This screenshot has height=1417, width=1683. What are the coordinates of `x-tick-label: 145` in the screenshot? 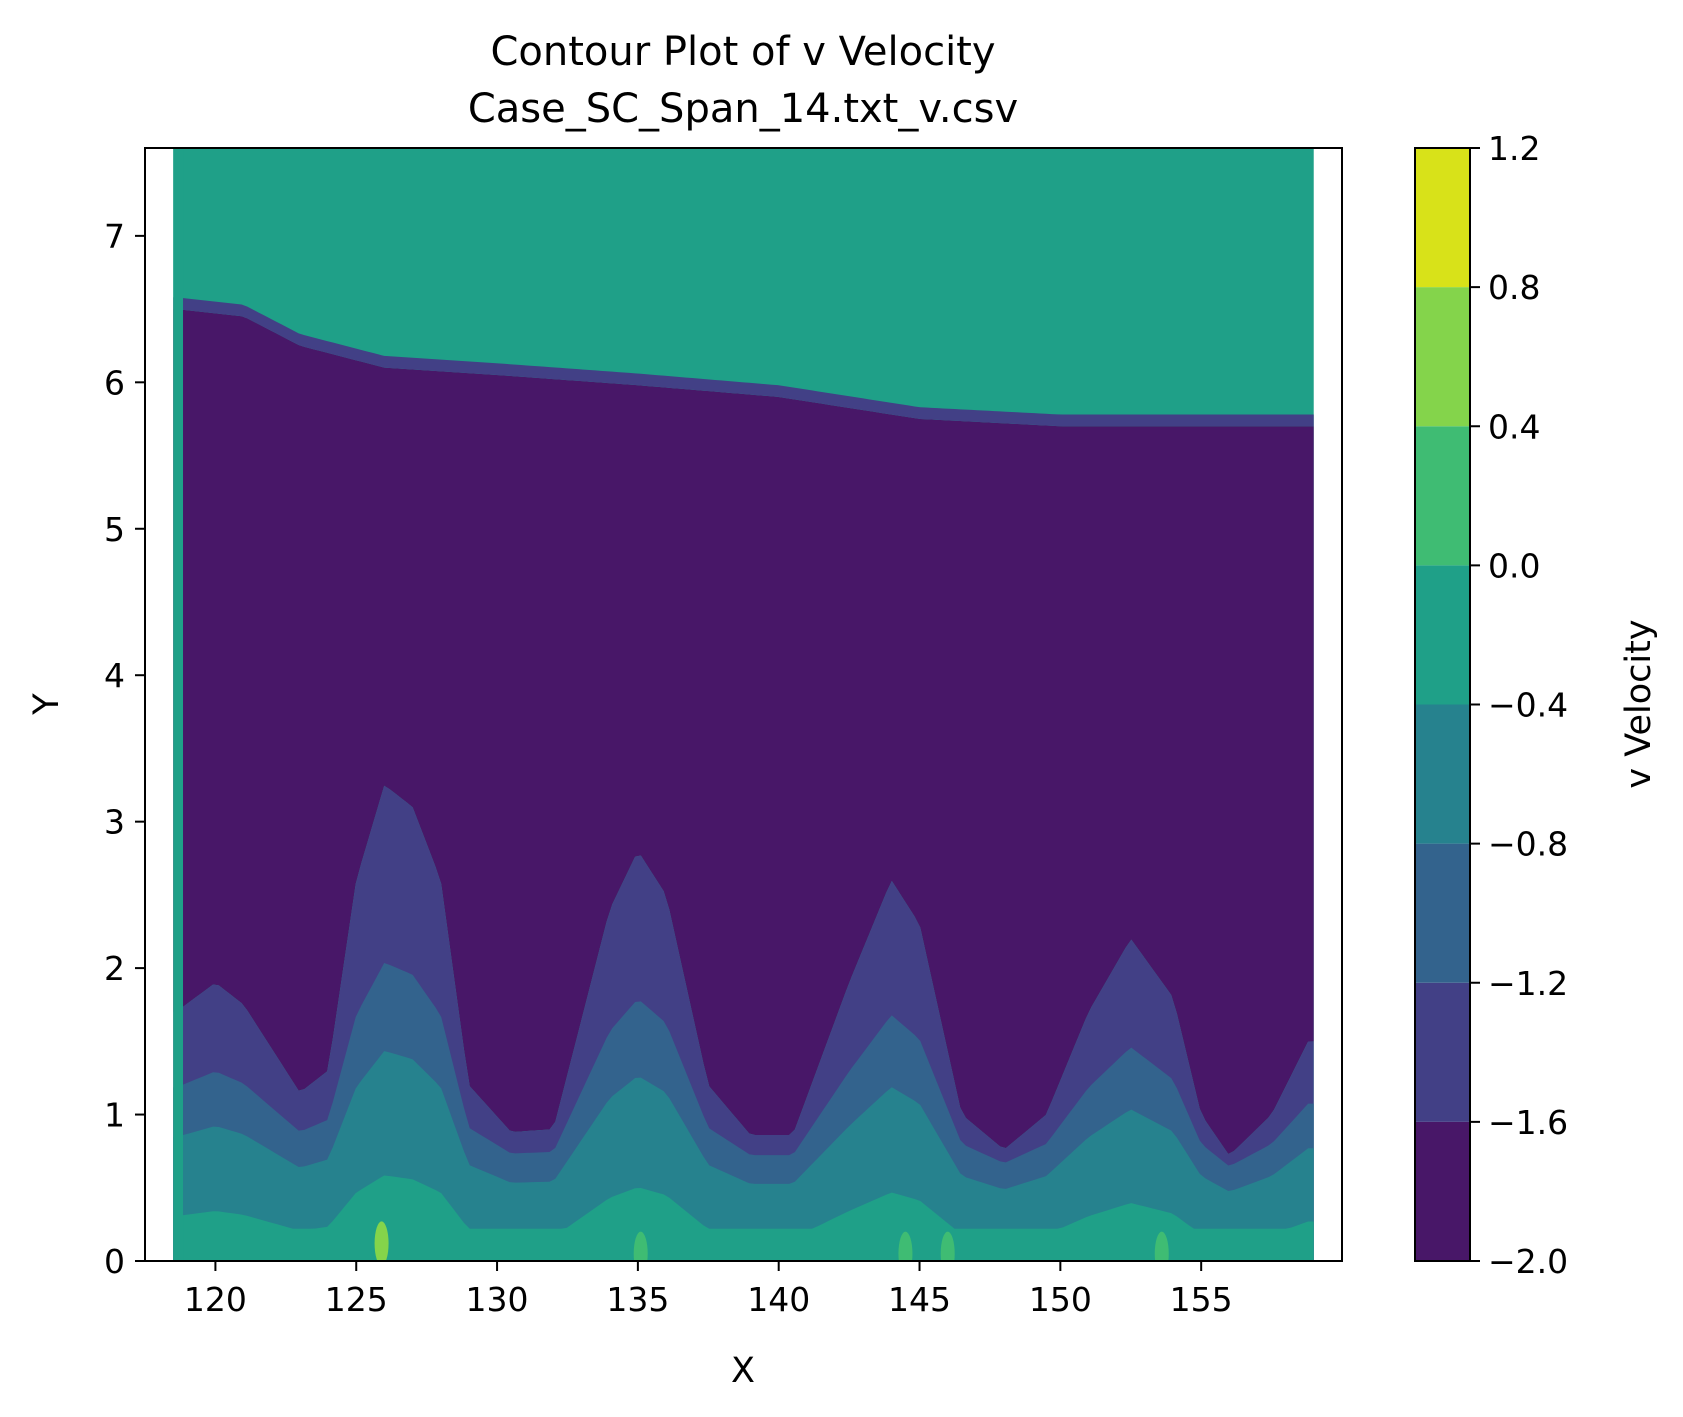 It's located at (919, 1299).